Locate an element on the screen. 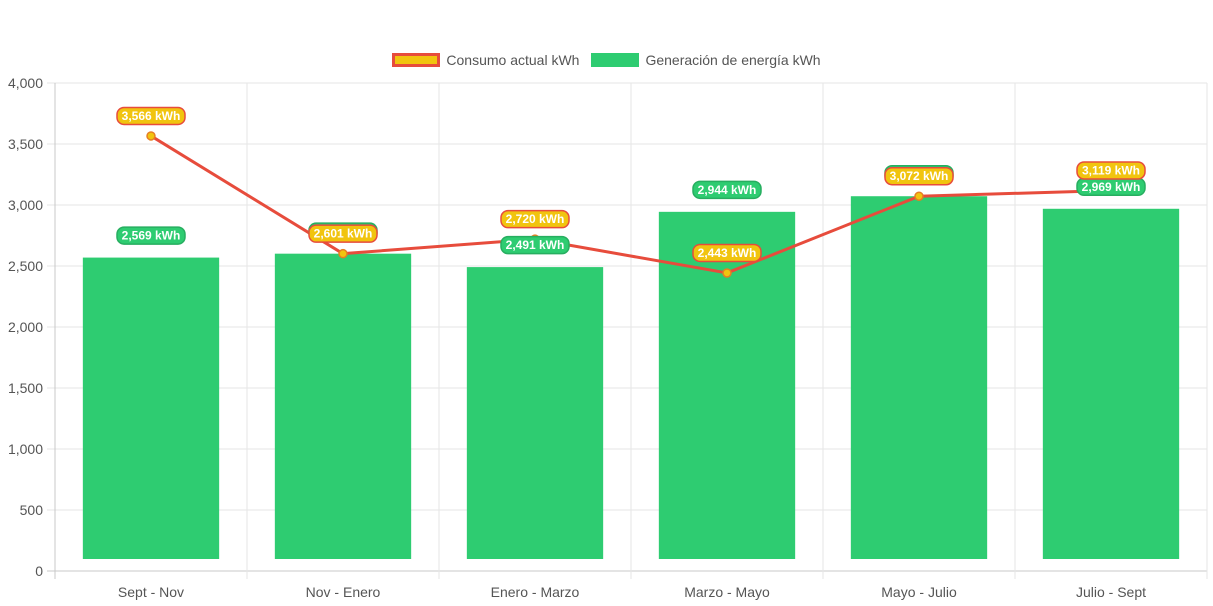 The width and height of the screenshot is (1213, 606). x-tick-label: Nov - Enero is located at coordinates (343, 592).